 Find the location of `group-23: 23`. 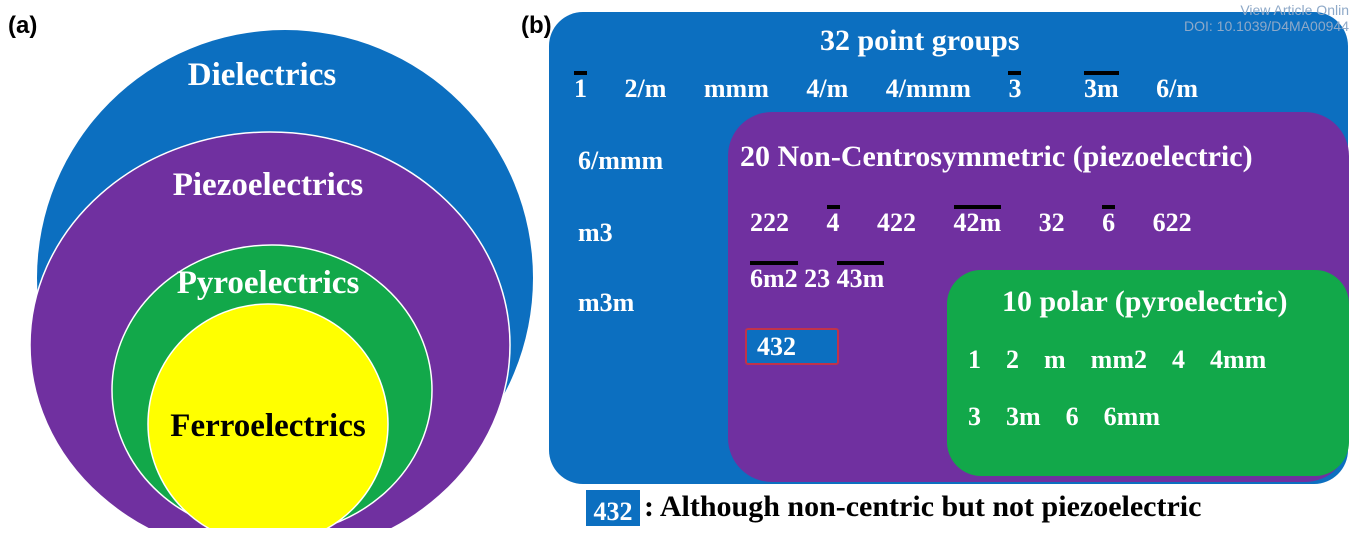

group-23: 23 is located at coordinates (817, 278).